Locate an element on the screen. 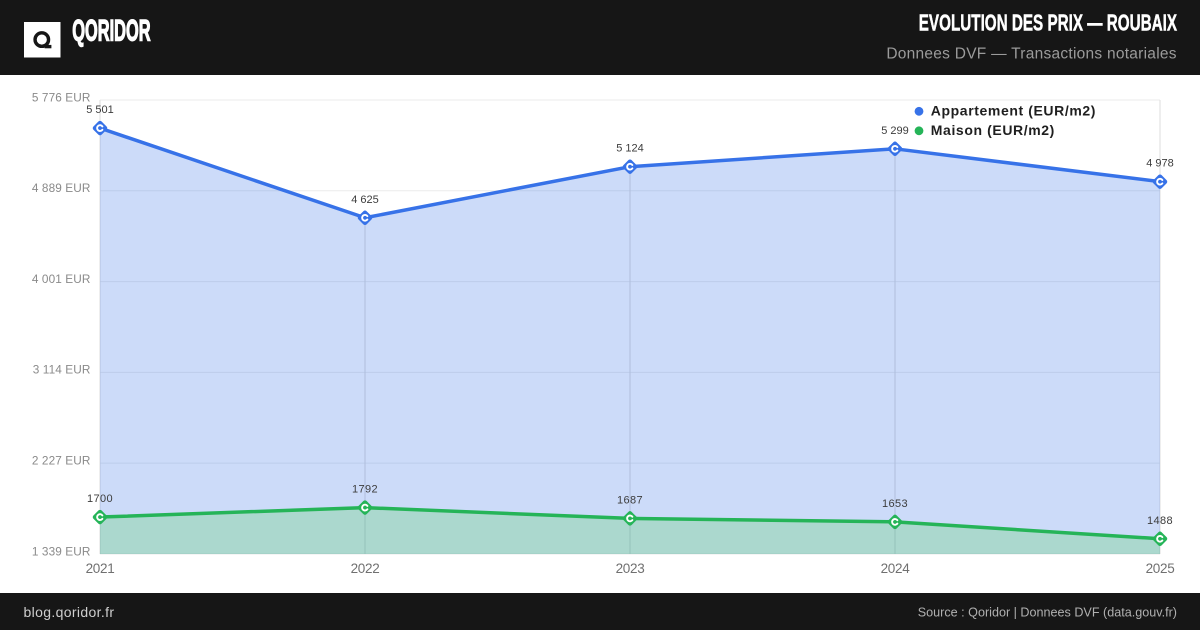  svg-text: 1653 is located at coordinates (895, 504).